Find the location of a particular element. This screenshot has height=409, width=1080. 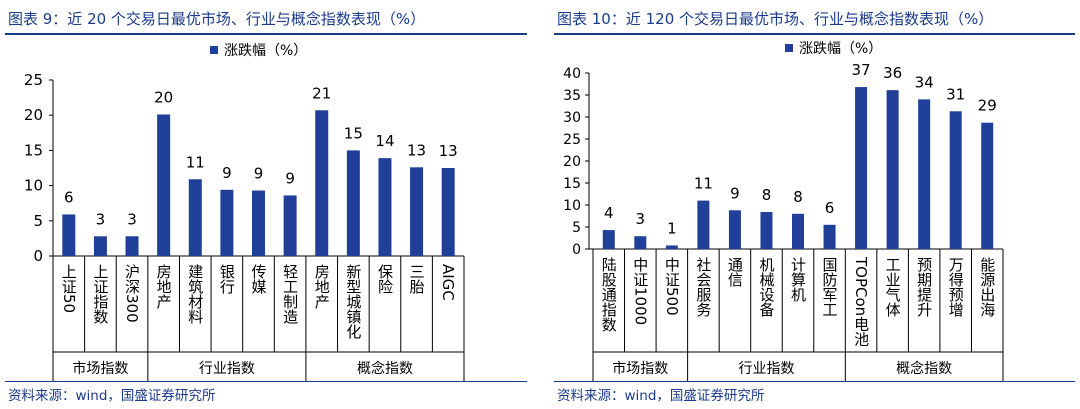

data-label: 34 is located at coordinates (924, 82).